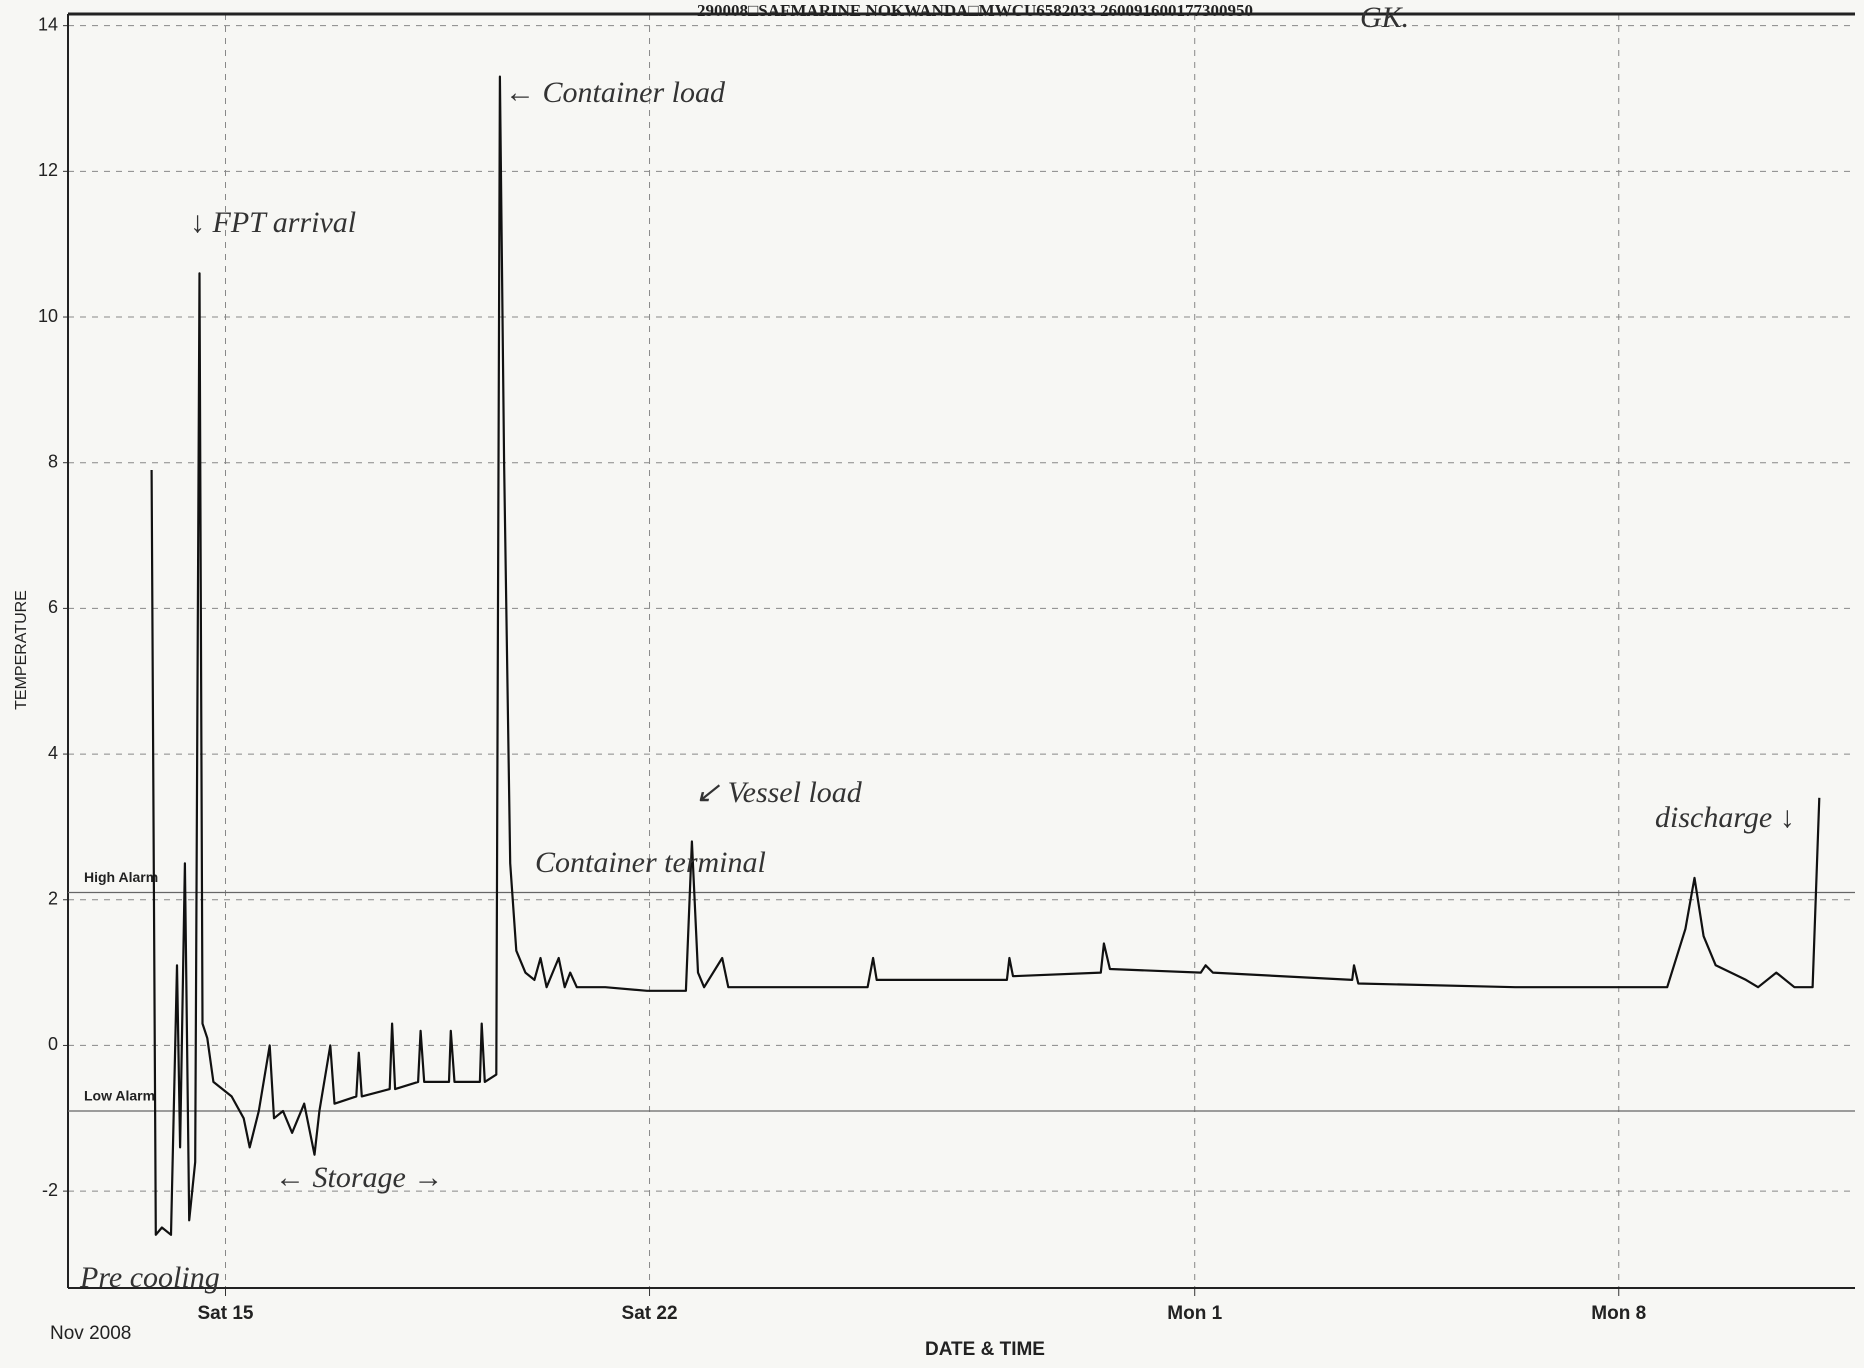 This screenshot has width=1864, height=1368. Describe the element at coordinates (779, 792) in the screenshot. I see `annotation: ↙ Vessel load` at that location.